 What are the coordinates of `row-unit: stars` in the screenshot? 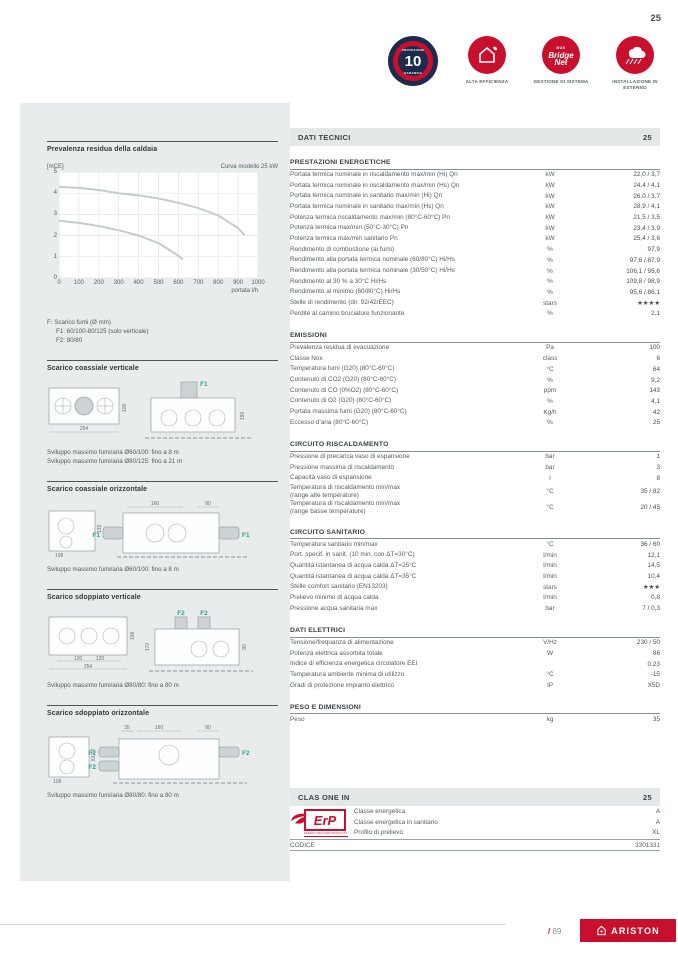 It's located at (550, 303).